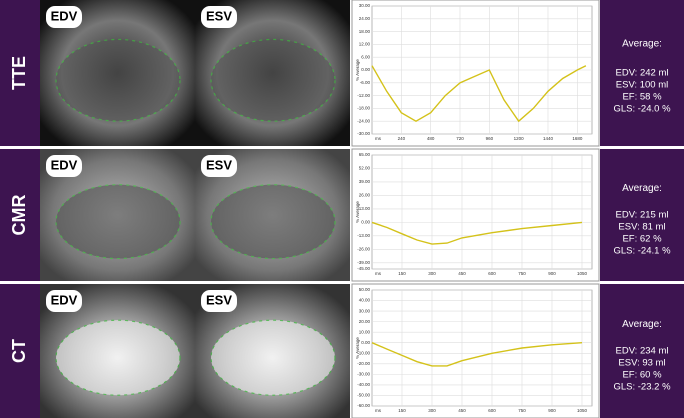  I want to click on stats-line: EF: 60 %, so click(642, 375).